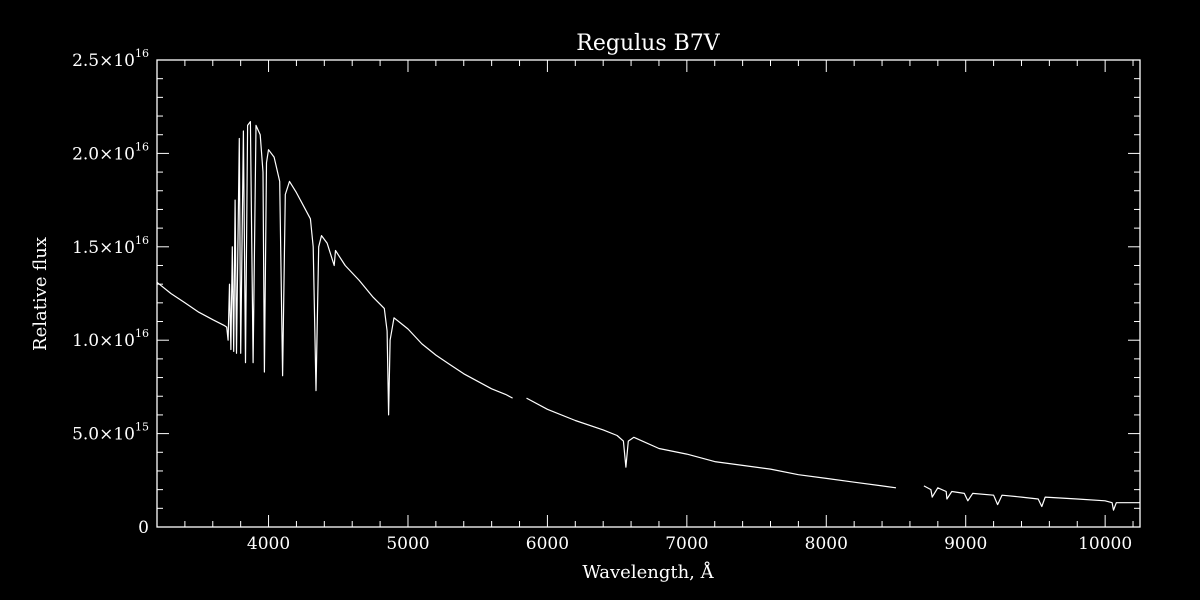 Image resolution: width=1200 pixels, height=600 pixels. I want to click on y-tick-label: 0, so click(143, 528).